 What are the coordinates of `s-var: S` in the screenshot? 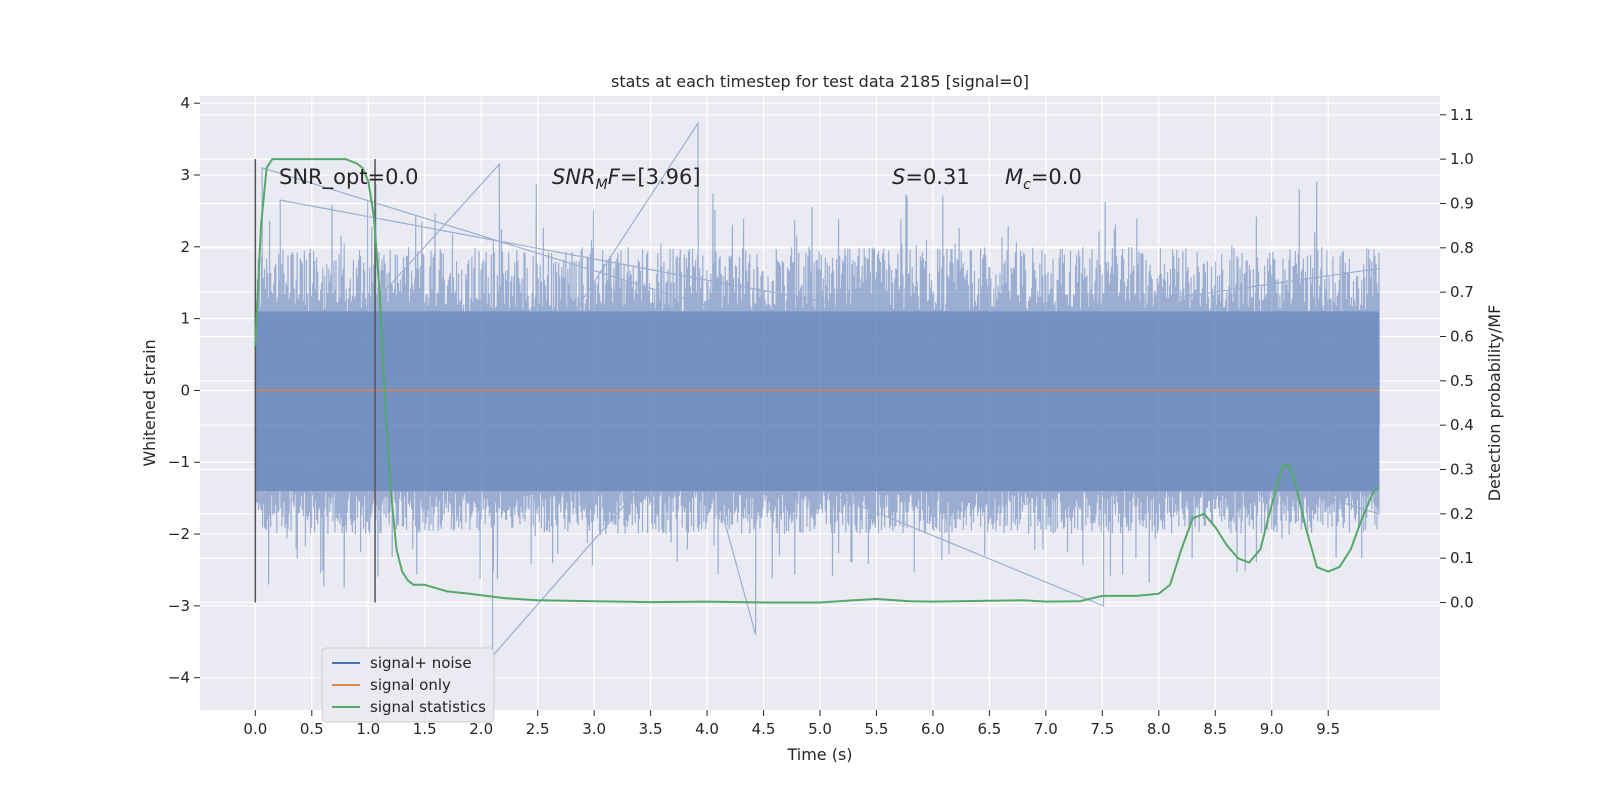 It's located at (898, 177).